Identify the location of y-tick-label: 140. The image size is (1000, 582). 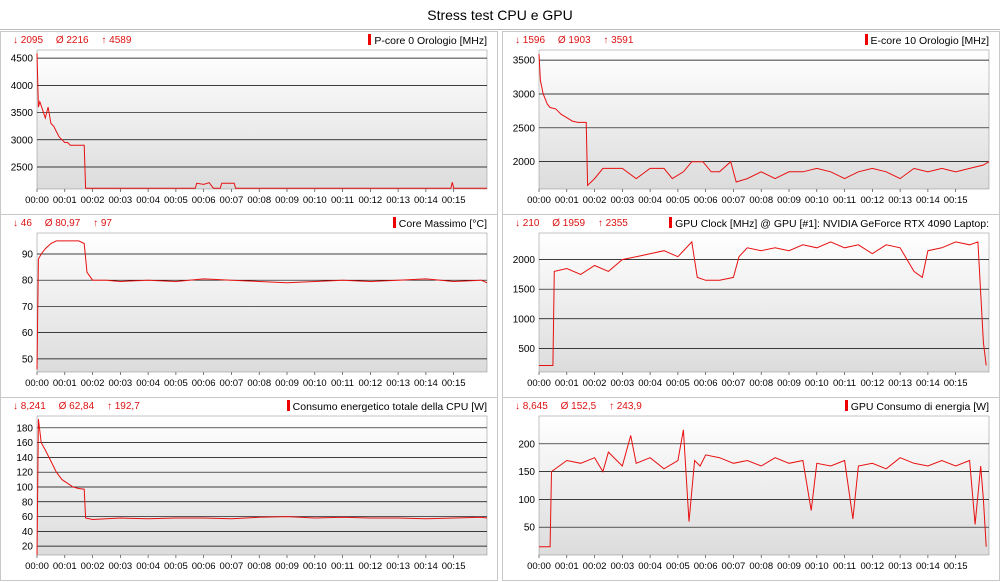
(24, 458).